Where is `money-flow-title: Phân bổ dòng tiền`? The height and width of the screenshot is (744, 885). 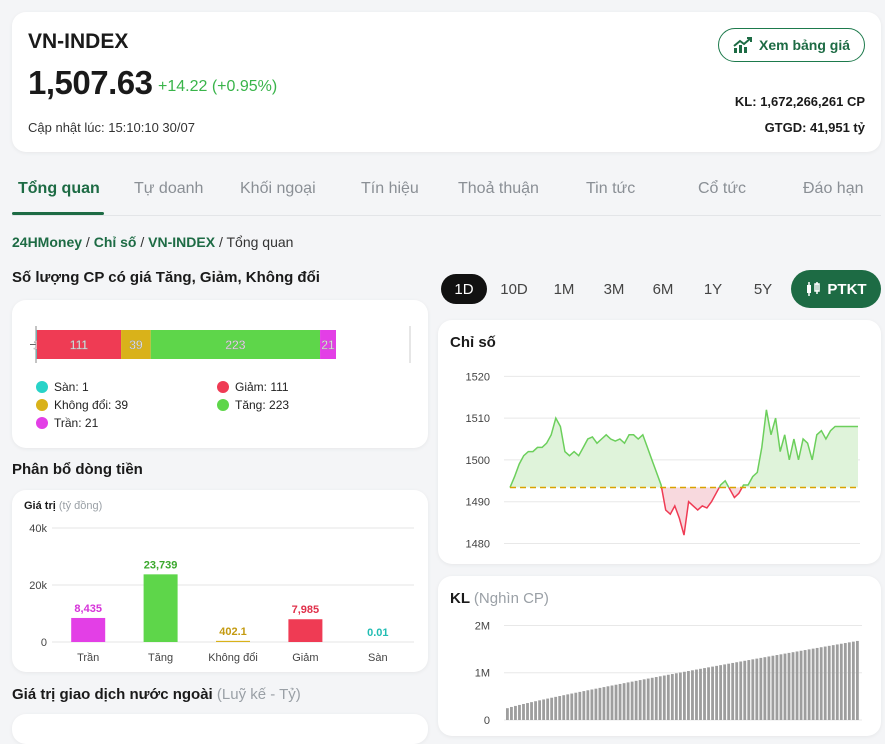 money-flow-title: Phân bổ dòng tiền is located at coordinates (77, 469).